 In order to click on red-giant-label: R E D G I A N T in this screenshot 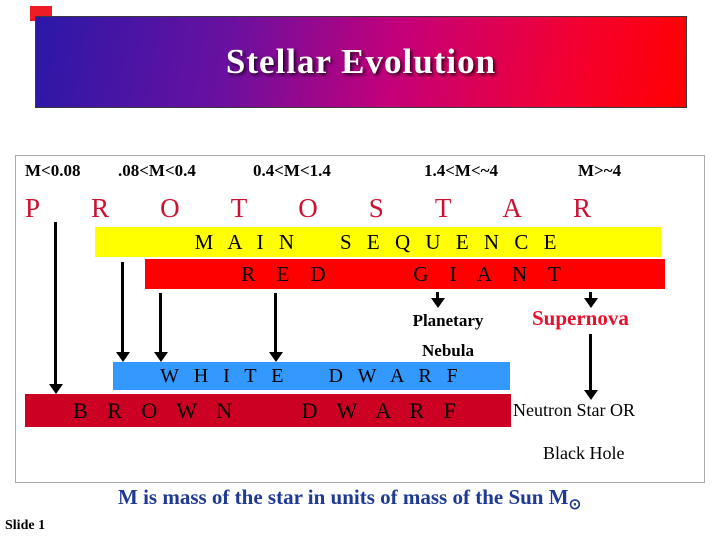, I will do `click(405, 273)`.